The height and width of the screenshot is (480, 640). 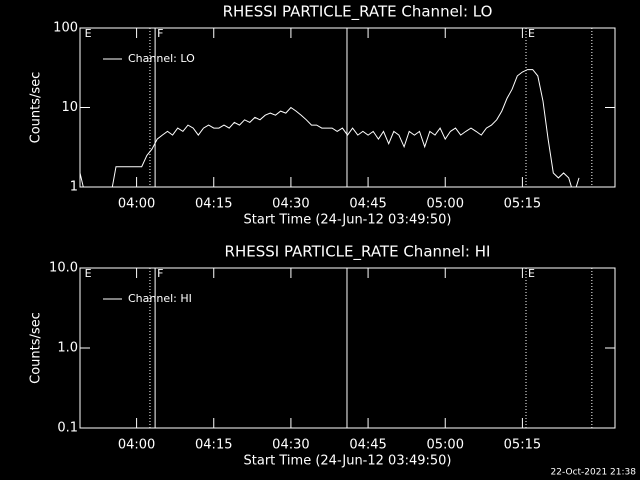 What do you see at coordinates (69, 107) in the screenshot?
I see `y-tick-label: 10` at bounding box center [69, 107].